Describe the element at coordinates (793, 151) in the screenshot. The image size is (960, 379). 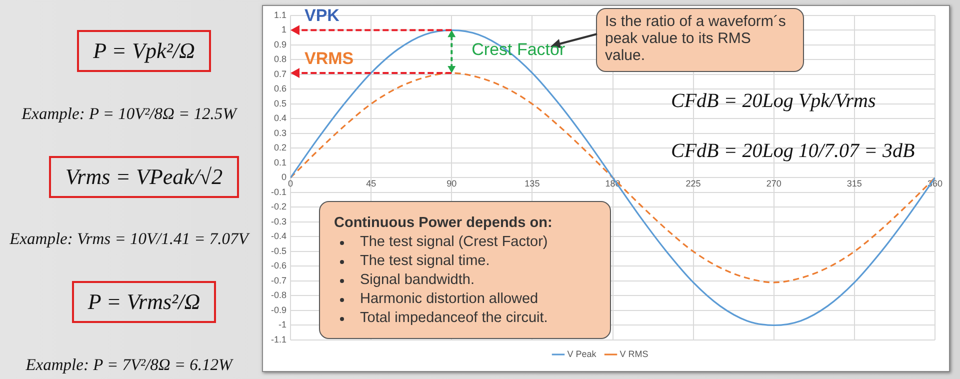
I see `annotation: CFdB = 20Log 10/7.07 = 3dB` at that location.